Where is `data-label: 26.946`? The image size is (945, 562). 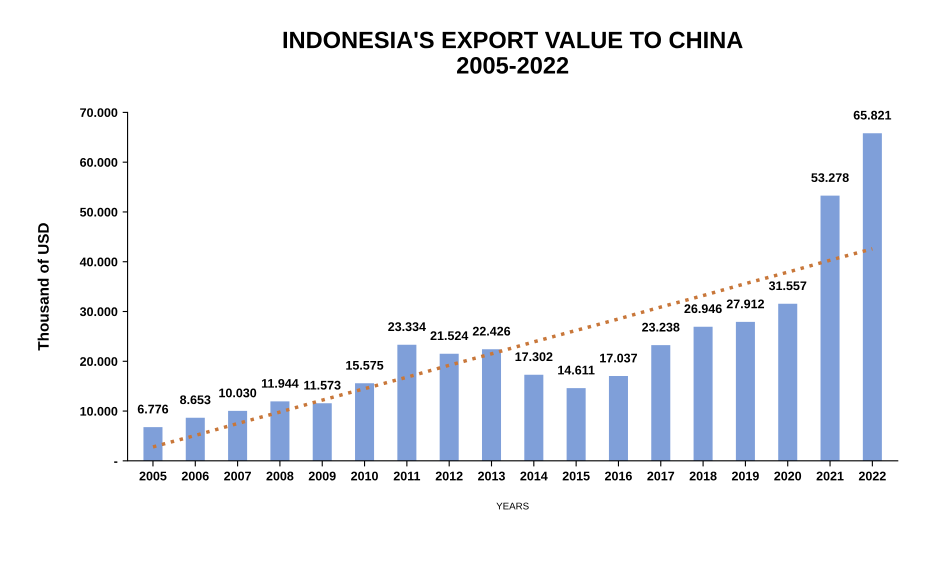 data-label: 26.946 is located at coordinates (703, 309).